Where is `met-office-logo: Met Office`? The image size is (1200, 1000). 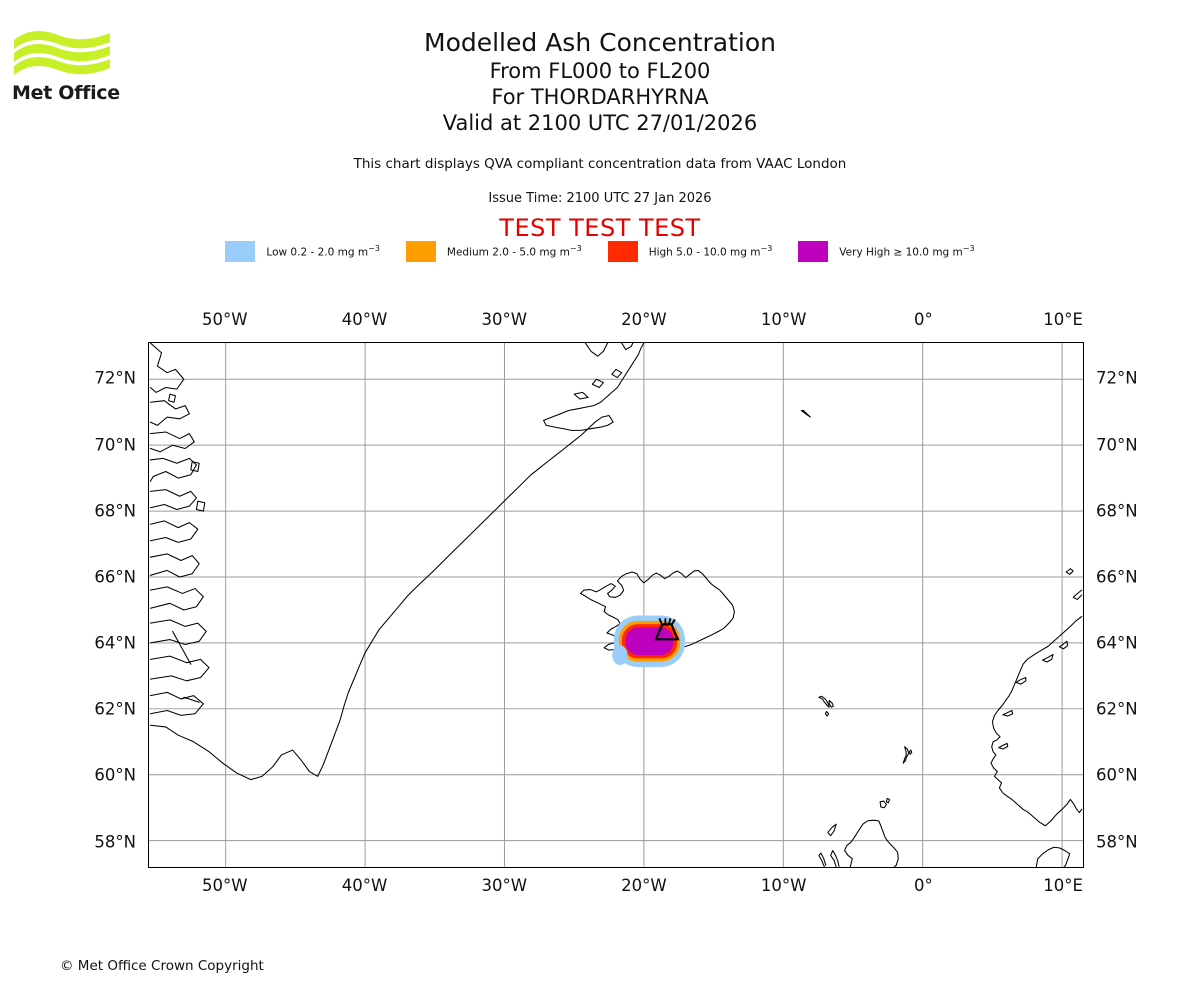
met-office-logo: Met Office is located at coordinates (67, 70).